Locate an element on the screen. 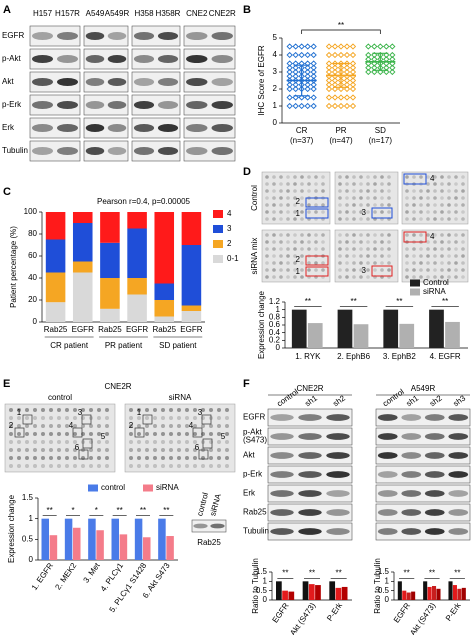  y-axis-label: Ratio to Tubulin is located at coordinates (377, 586).